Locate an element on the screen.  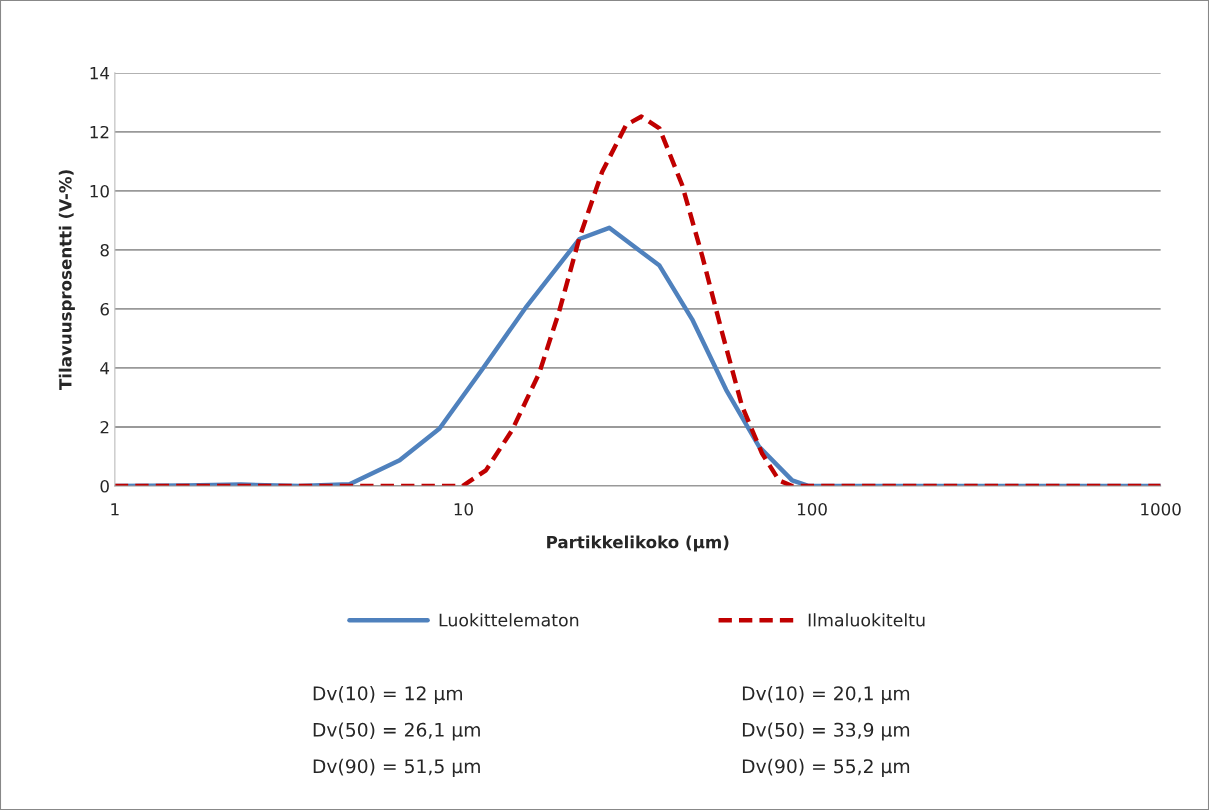
y-tick-label: 6 is located at coordinates (104, 309).